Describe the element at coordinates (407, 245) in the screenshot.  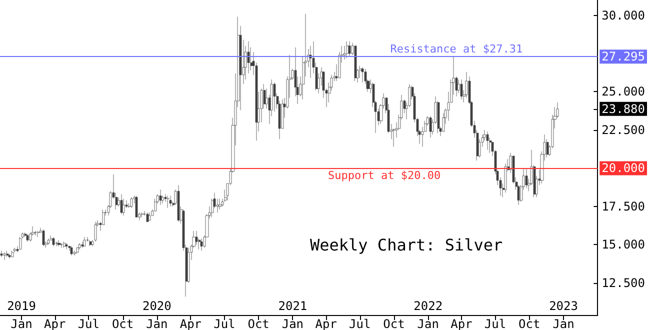
I see `text: Weekly Chart: Silver` at that location.